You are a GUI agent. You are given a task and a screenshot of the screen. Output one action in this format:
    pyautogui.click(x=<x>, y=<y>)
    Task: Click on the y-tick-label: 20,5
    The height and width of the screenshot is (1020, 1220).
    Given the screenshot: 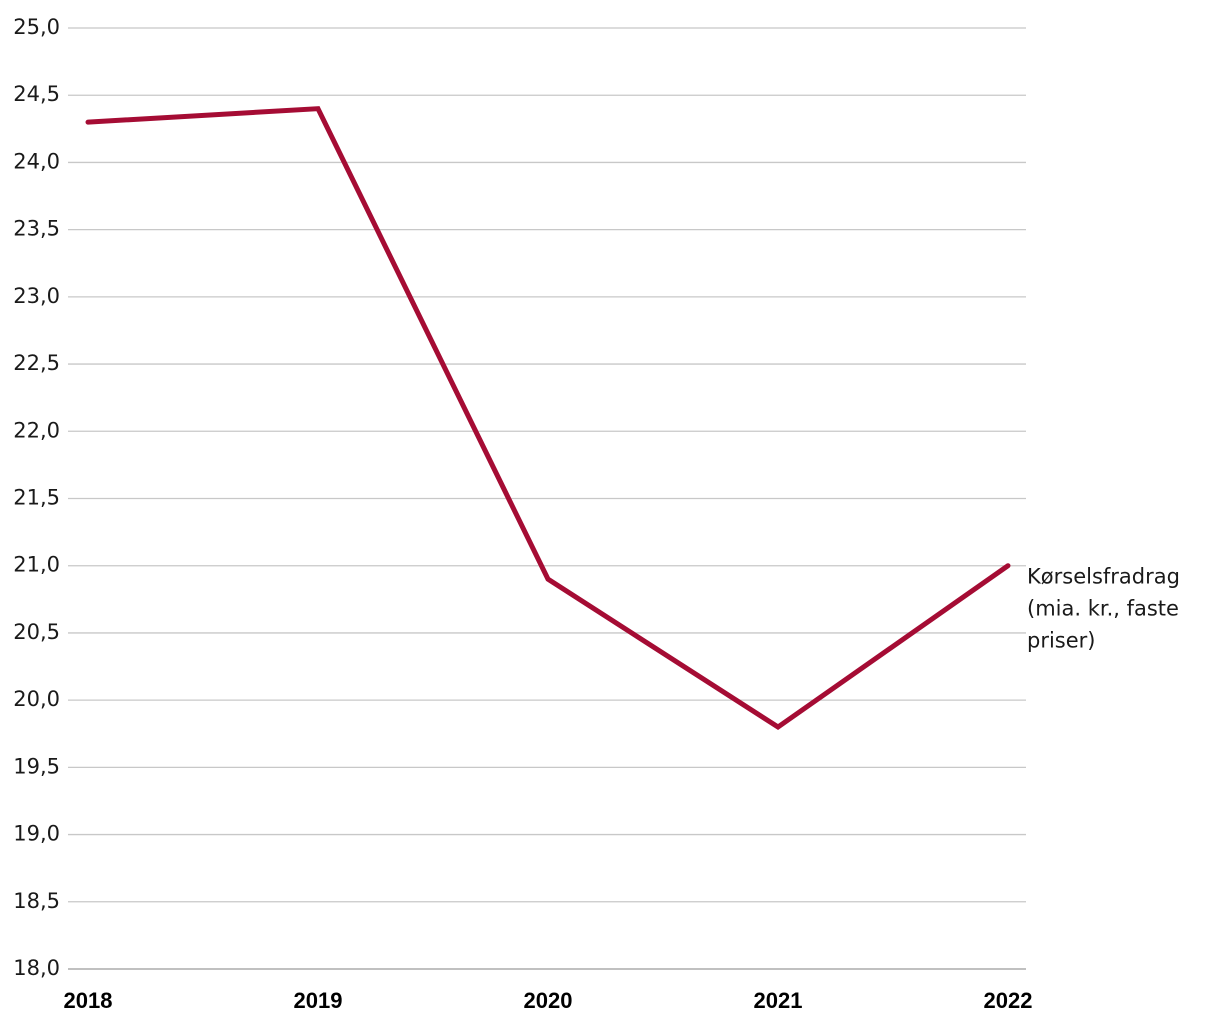 What is the action you would take?
    pyautogui.click(x=36, y=632)
    